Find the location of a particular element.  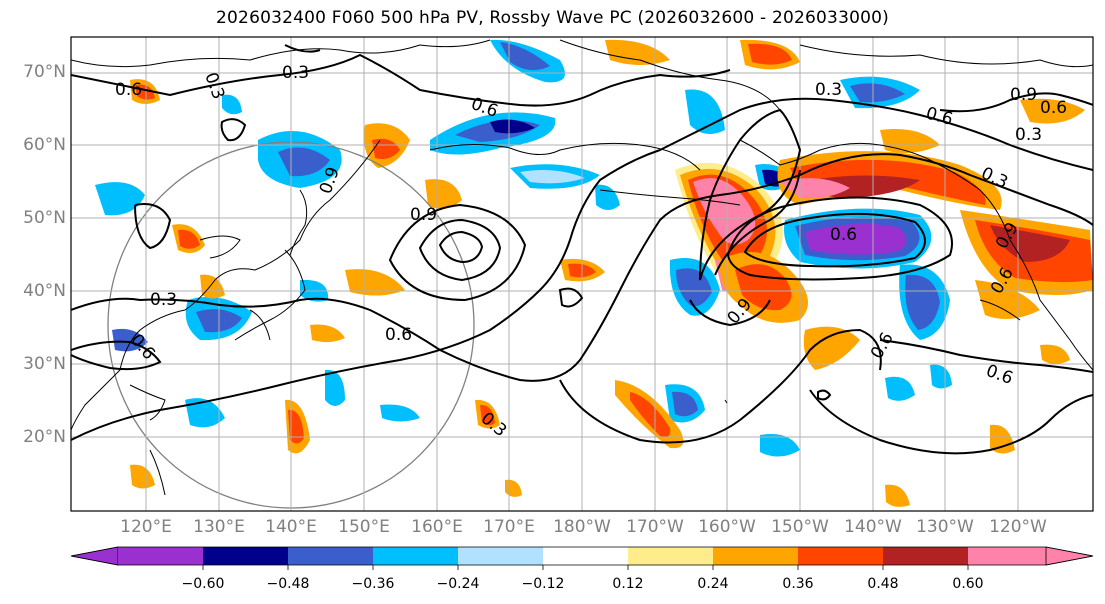

lon-label-150w: 150°W is located at coordinates (800, 527).